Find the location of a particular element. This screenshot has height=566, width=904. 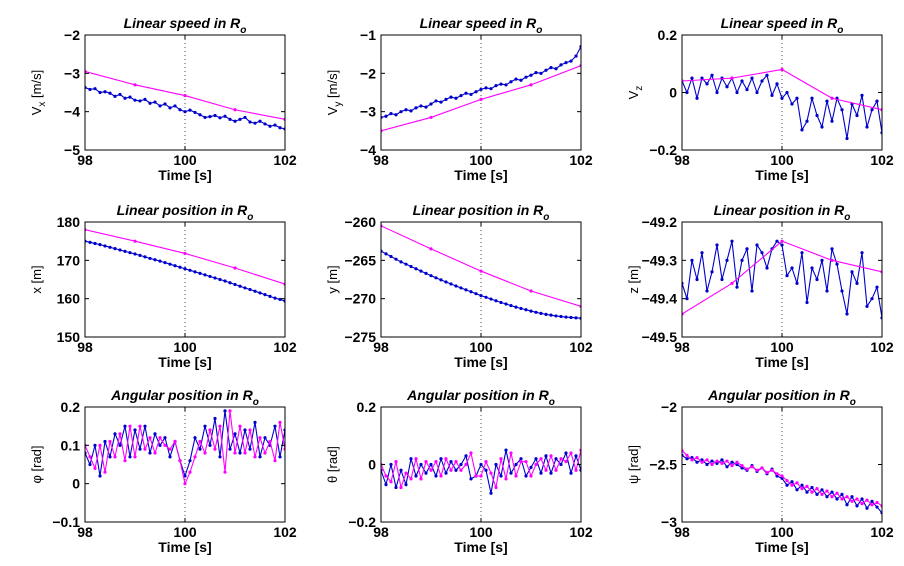

y-tick-label: −270 is located at coordinates (360, 299).